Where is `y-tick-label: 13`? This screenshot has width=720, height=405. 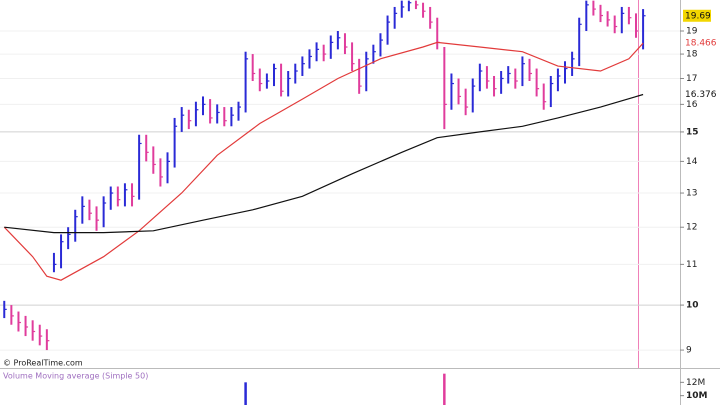
y-tick-label: 13 is located at coordinates (691, 194).